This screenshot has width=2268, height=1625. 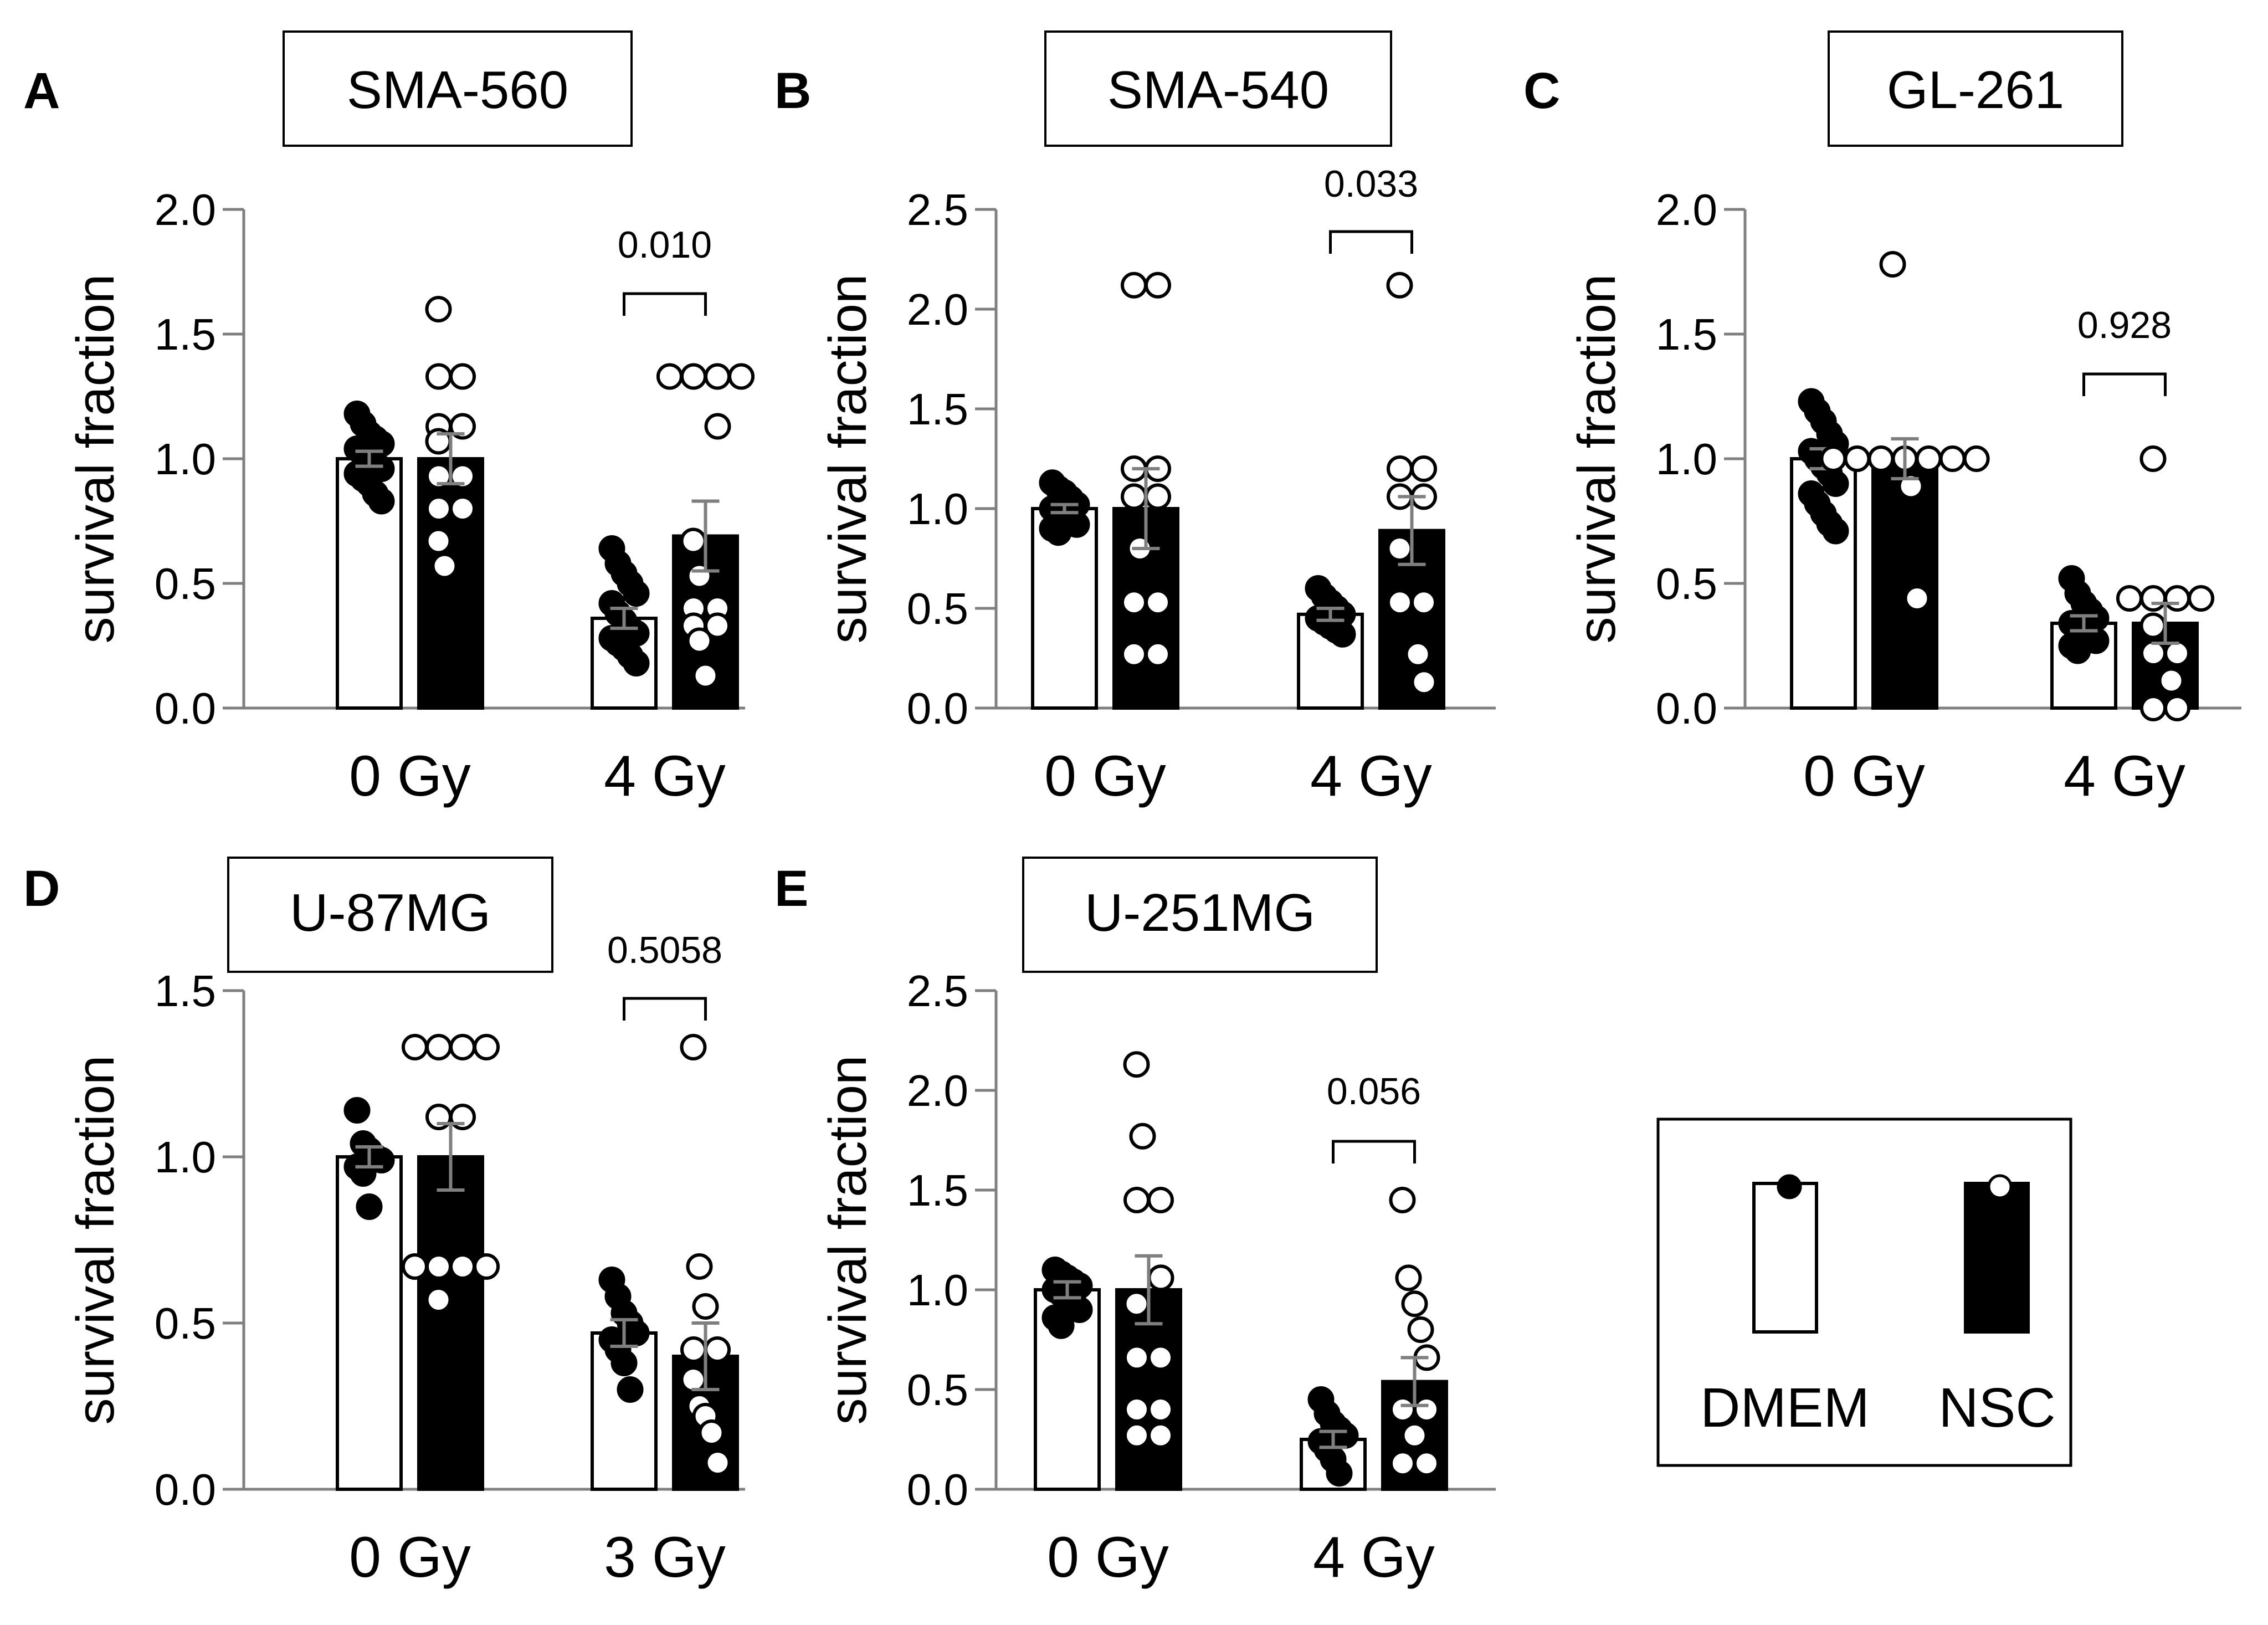 I want to click on p-value-label: 0.056, so click(x=1374, y=1091).